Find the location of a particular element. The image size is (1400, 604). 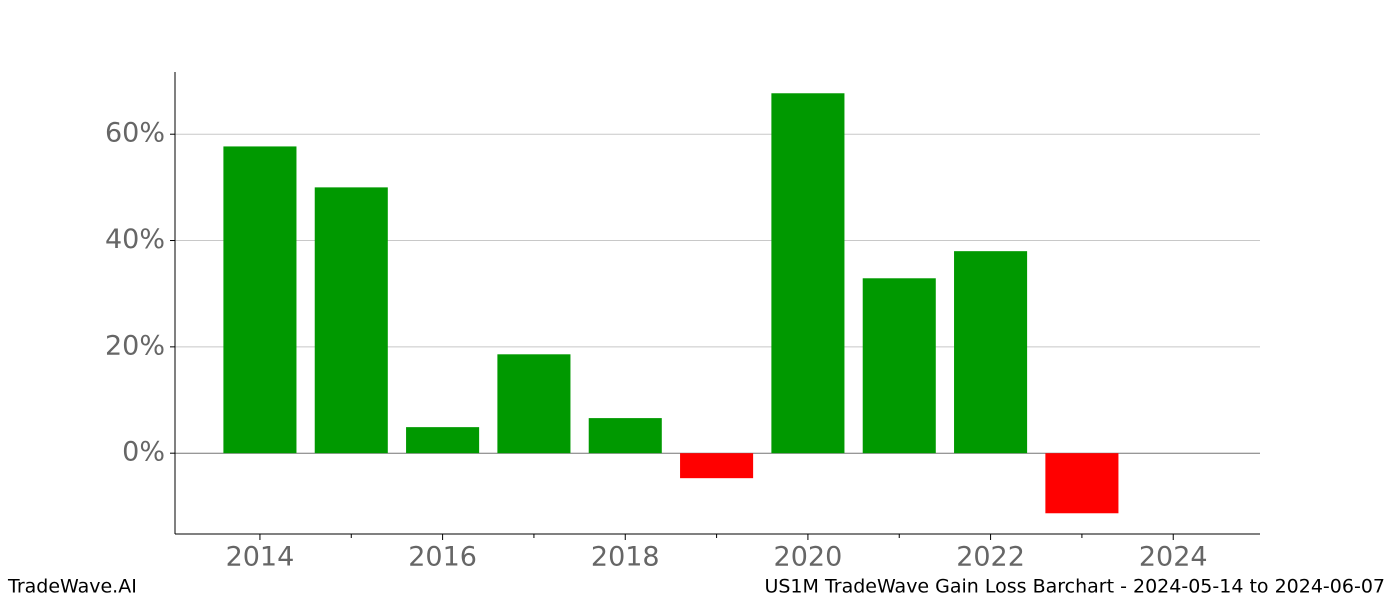

y-tick-label: 40% is located at coordinates (135, 239).